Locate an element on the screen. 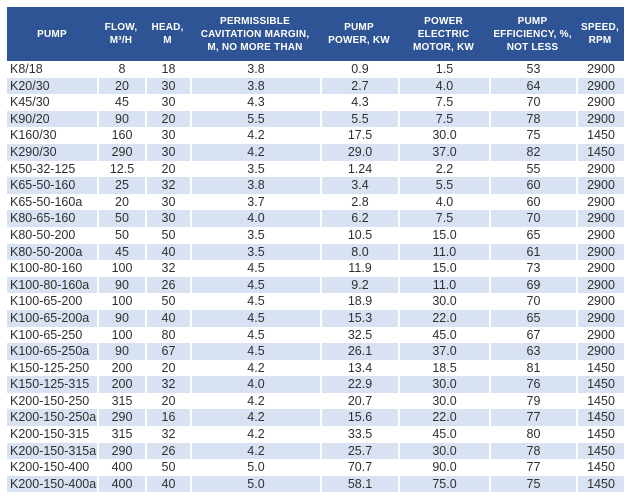 The image size is (631, 500). cell-pump_power: 26.1 is located at coordinates (359, 351).